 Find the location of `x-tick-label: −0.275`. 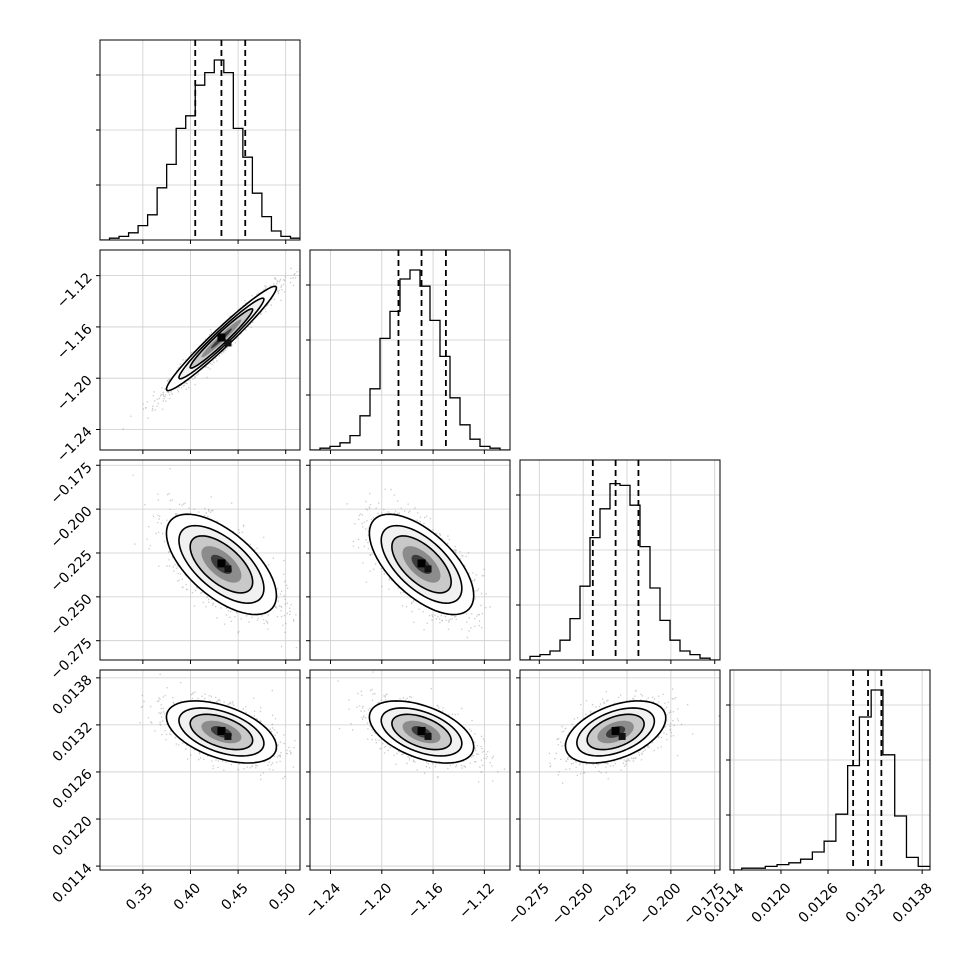

x-tick-label: −0.275 is located at coordinates (529, 904).